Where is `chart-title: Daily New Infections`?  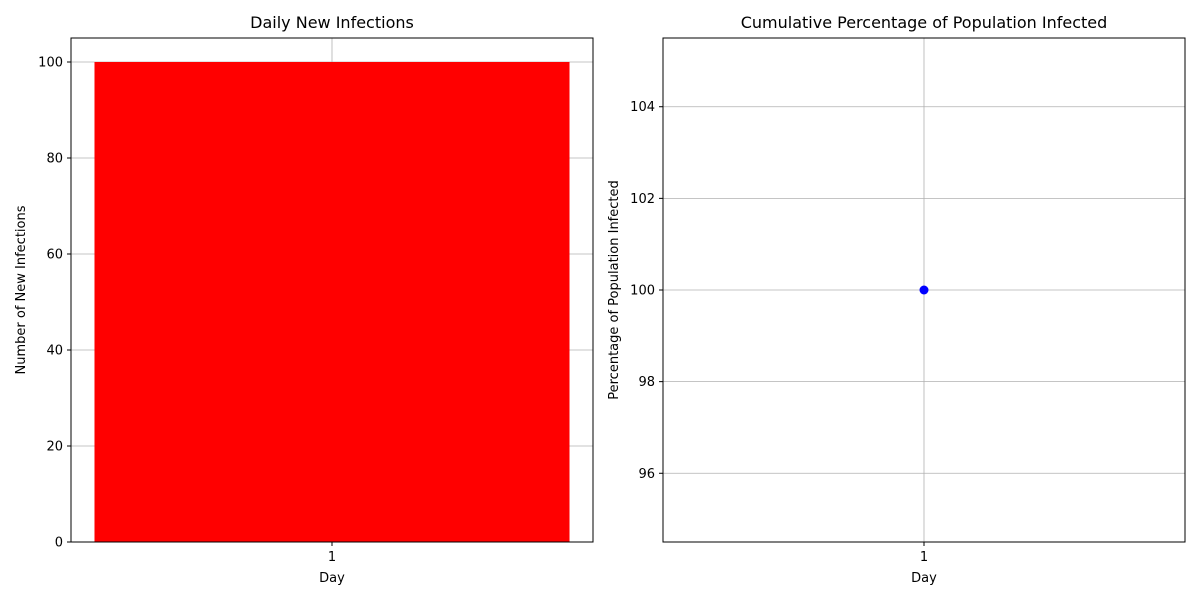 chart-title: Daily New Infections is located at coordinates (332, 22).